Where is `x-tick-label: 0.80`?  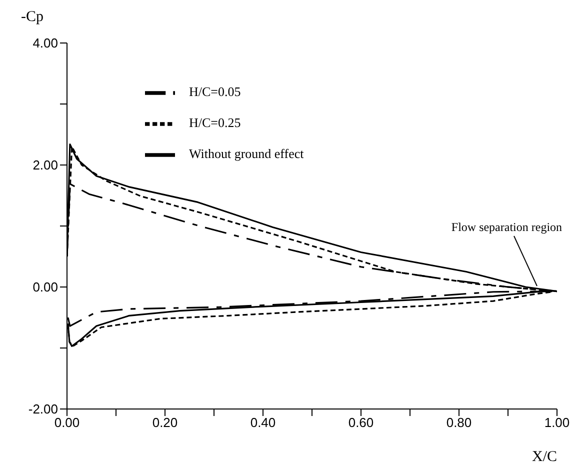 x-tick-label: 0.80 is located at coordinates (459, 422).